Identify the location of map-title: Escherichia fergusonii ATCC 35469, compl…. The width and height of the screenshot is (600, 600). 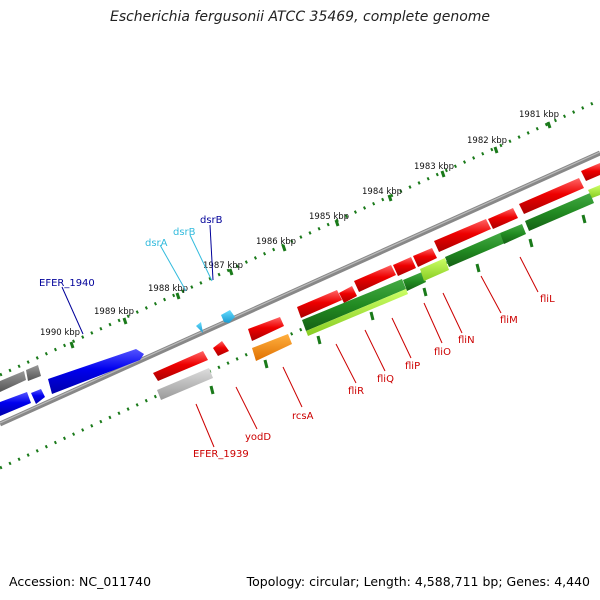
(300, 17).